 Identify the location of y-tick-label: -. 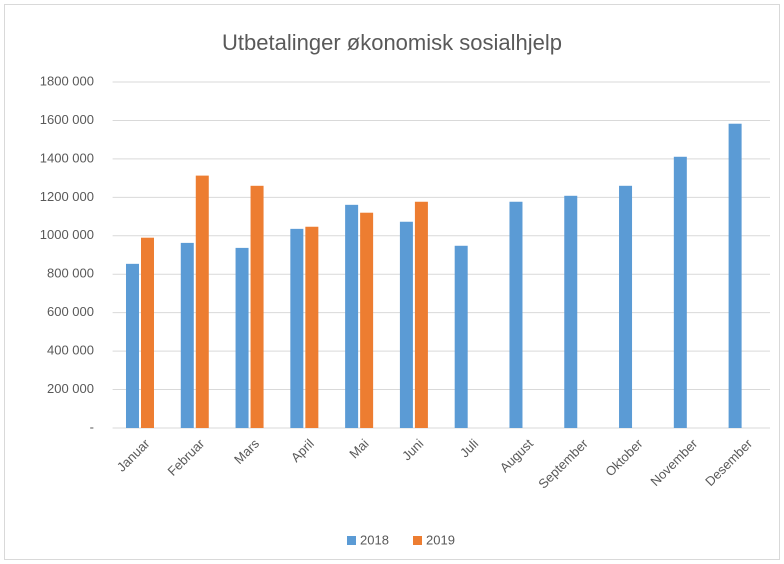
(92, 426).